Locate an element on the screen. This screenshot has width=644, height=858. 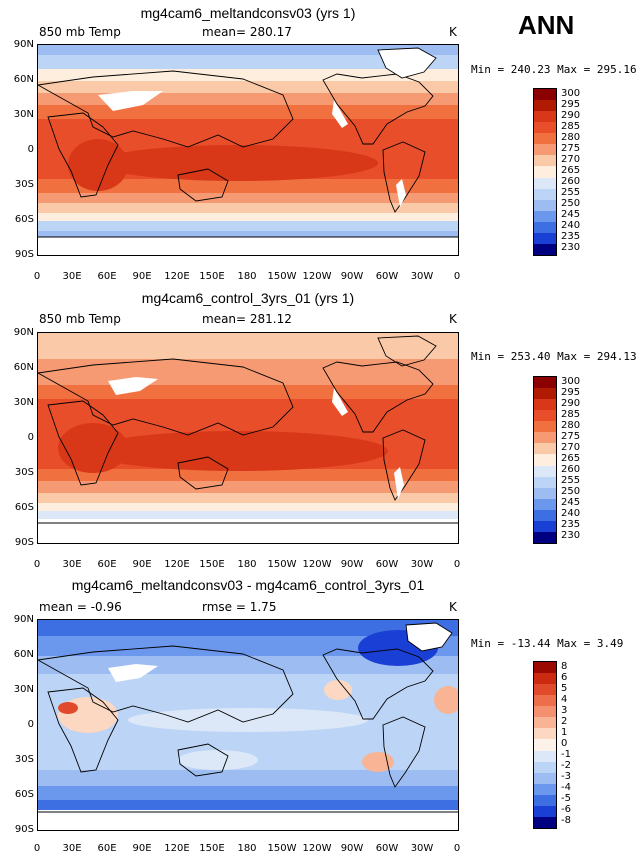
p2-xtick: 150W is located at coordinates (282, 564).